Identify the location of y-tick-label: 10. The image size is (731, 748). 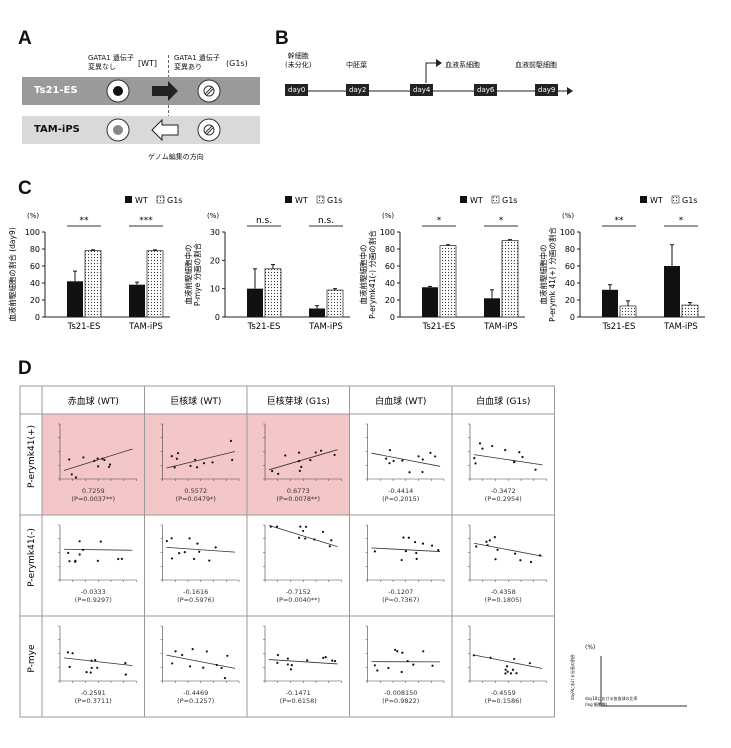
(215, 289).